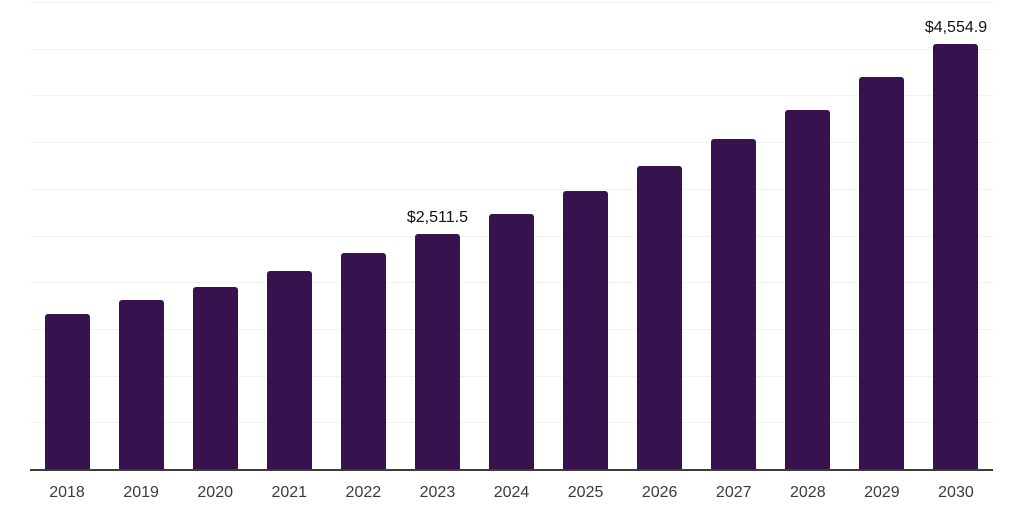 This screenshot has height=512, width=1024. I want to click on bar-2021, so click(289, 369).